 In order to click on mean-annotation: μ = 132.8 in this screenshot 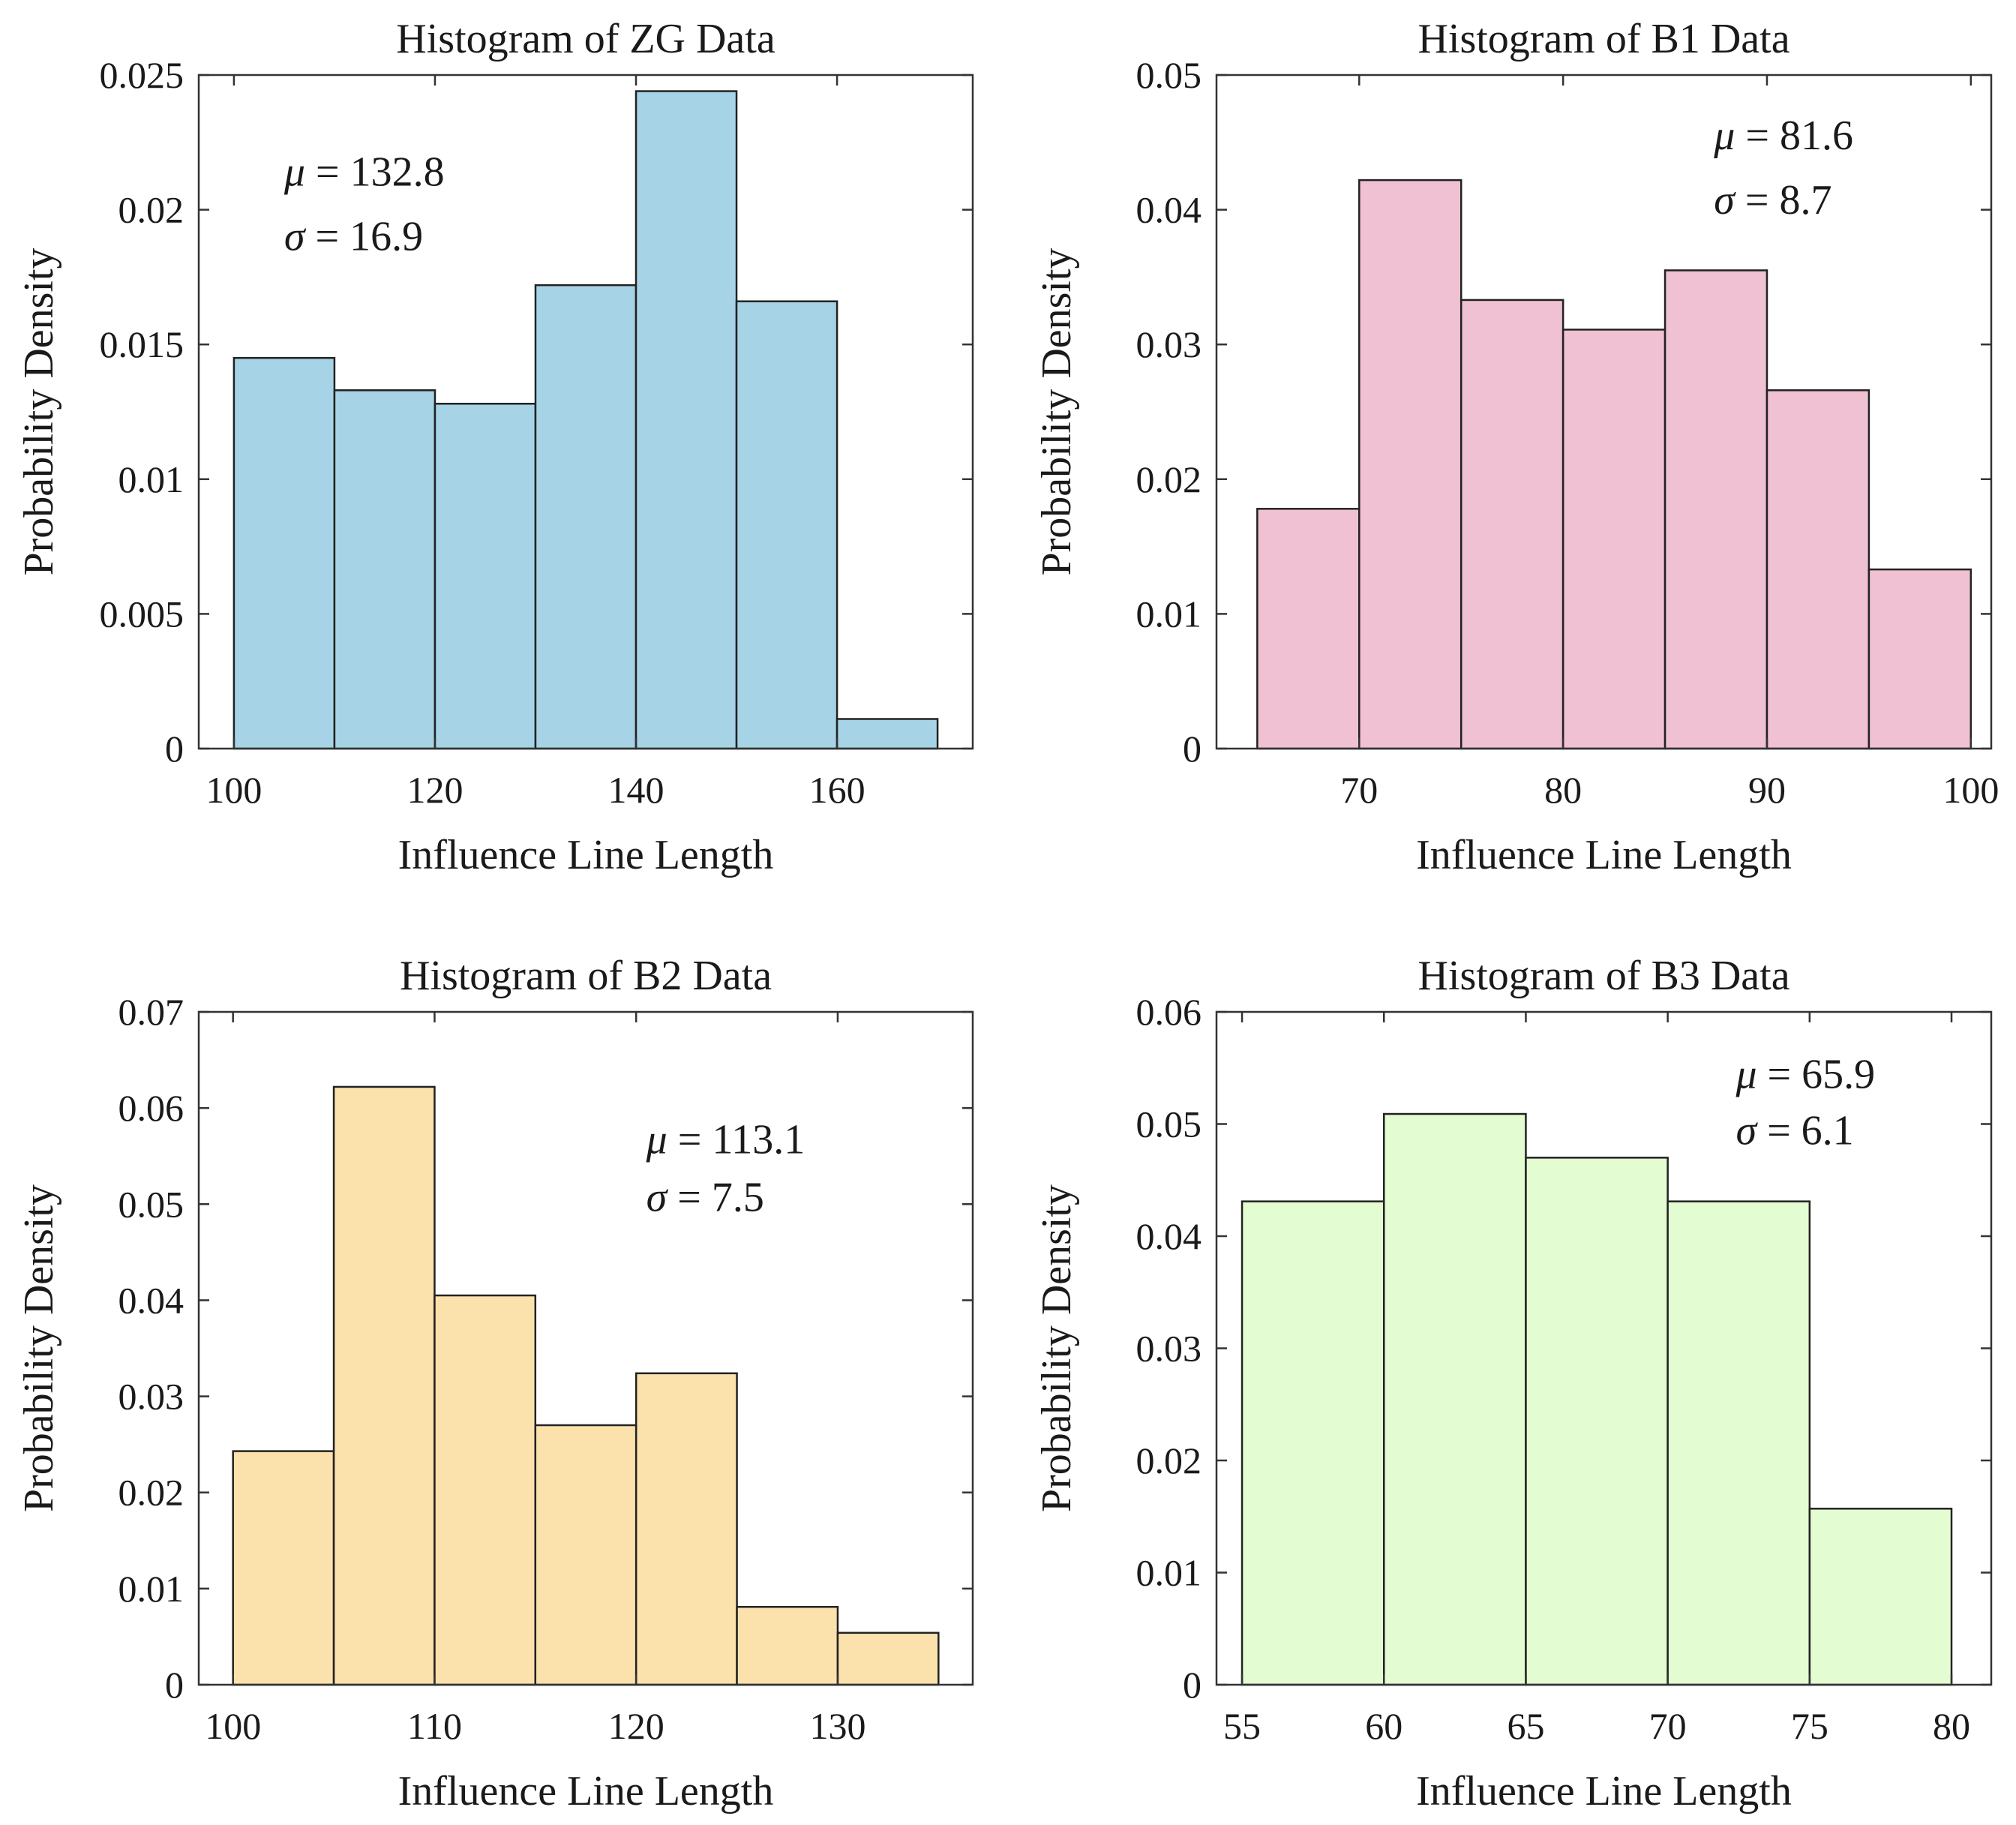, I will do `click(364, 172)`.